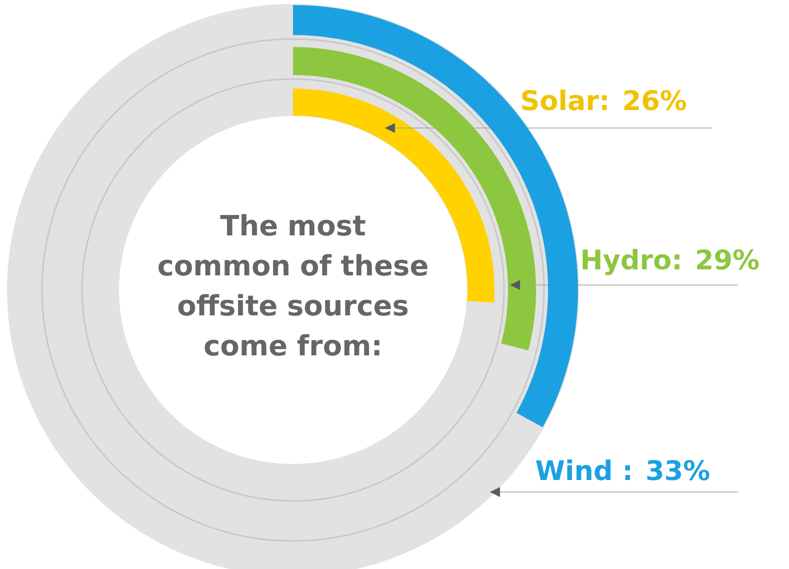 Image resolution: width=789 pixels, height=569 pixels. Describe the element at coordinates (623, 470) in the screenshot. I see `data-label: Wind : 33%` at that location.